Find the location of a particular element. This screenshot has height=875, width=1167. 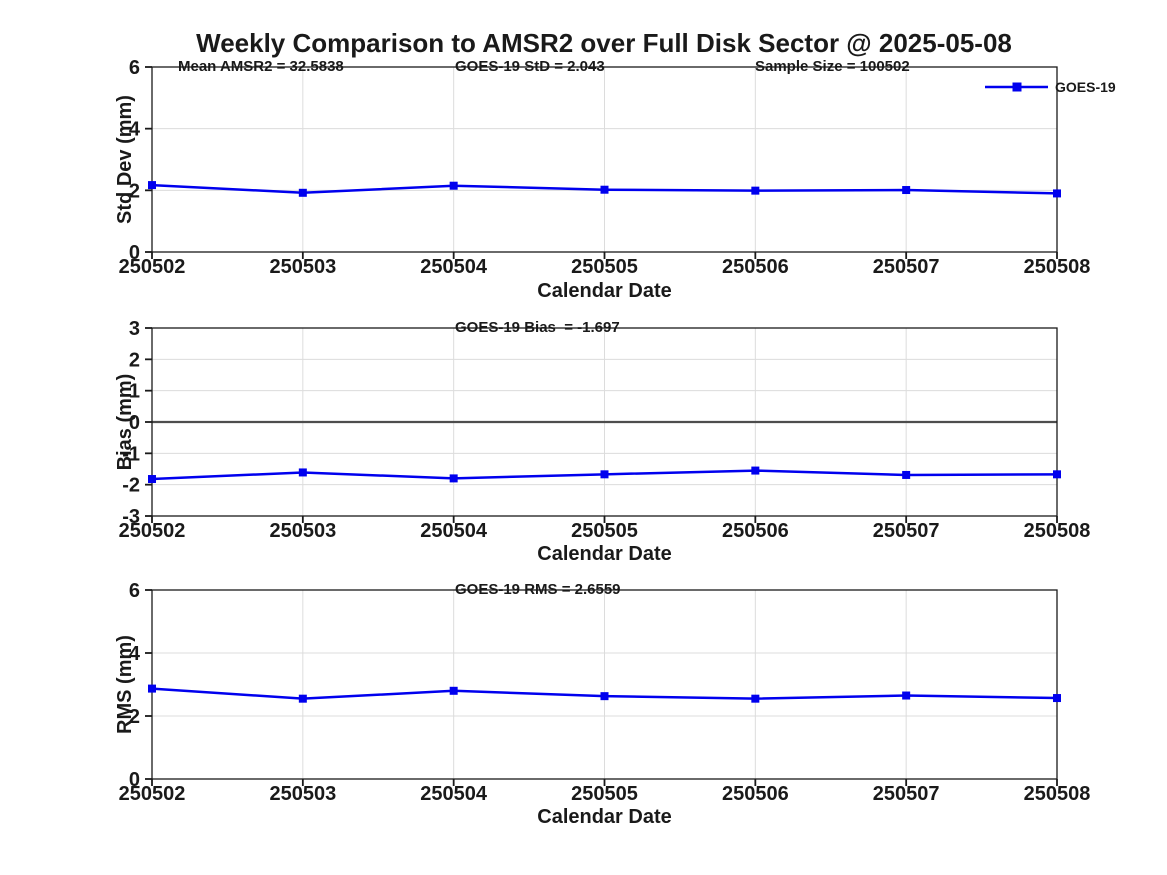

x-axis-label-rms: Calendar Date is located at coordinates (604, 817).